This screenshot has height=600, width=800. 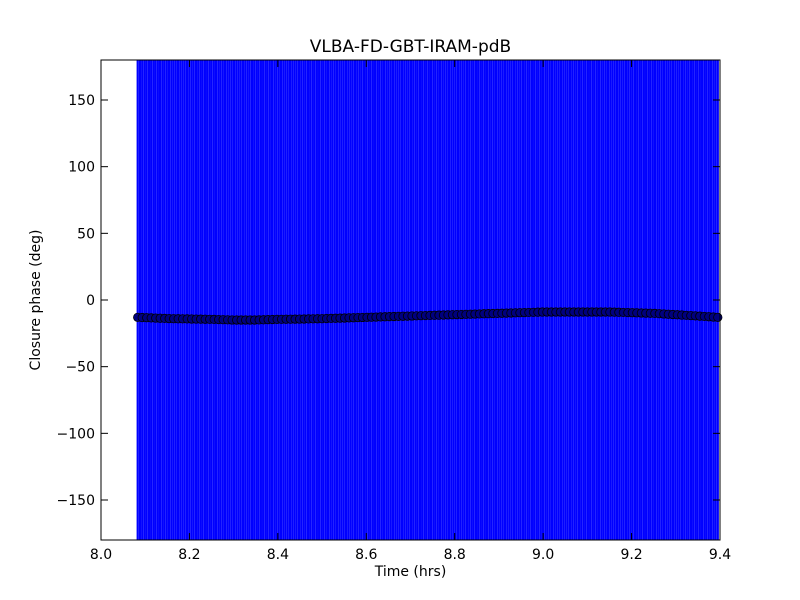 I want to click on x-tick-label: 8.2, so click(x=189, y=555).